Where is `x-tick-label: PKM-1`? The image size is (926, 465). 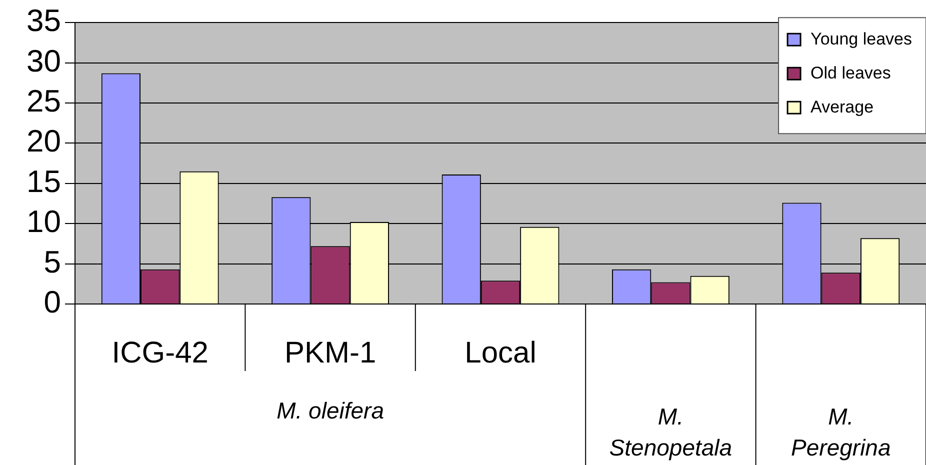 x-tick-label: PKM-1 is located at coordinates (330, 353).